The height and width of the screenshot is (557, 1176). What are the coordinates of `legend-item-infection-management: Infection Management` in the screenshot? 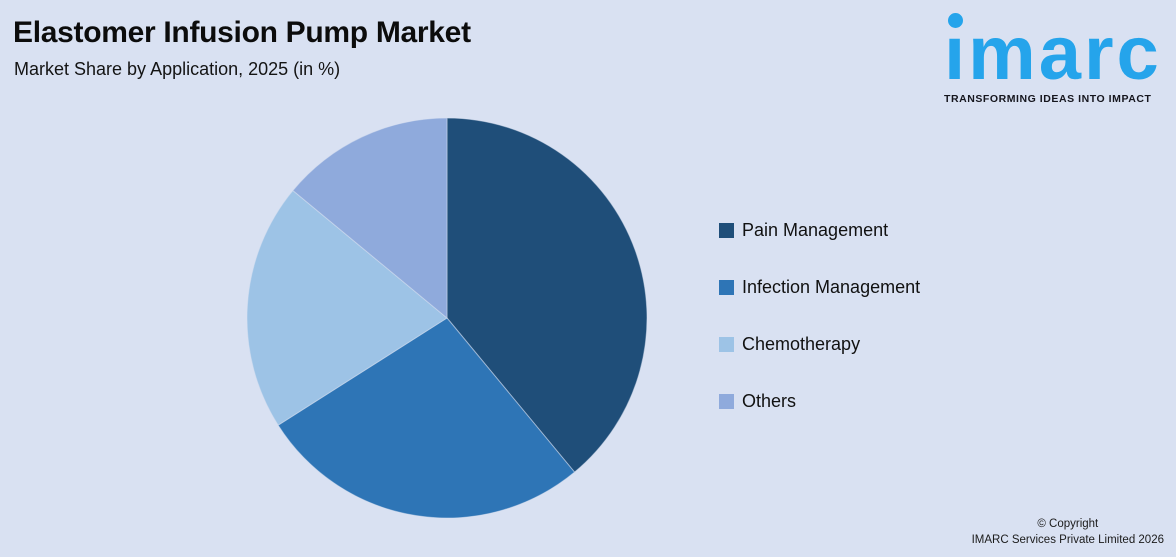 It's located at (820, 287).